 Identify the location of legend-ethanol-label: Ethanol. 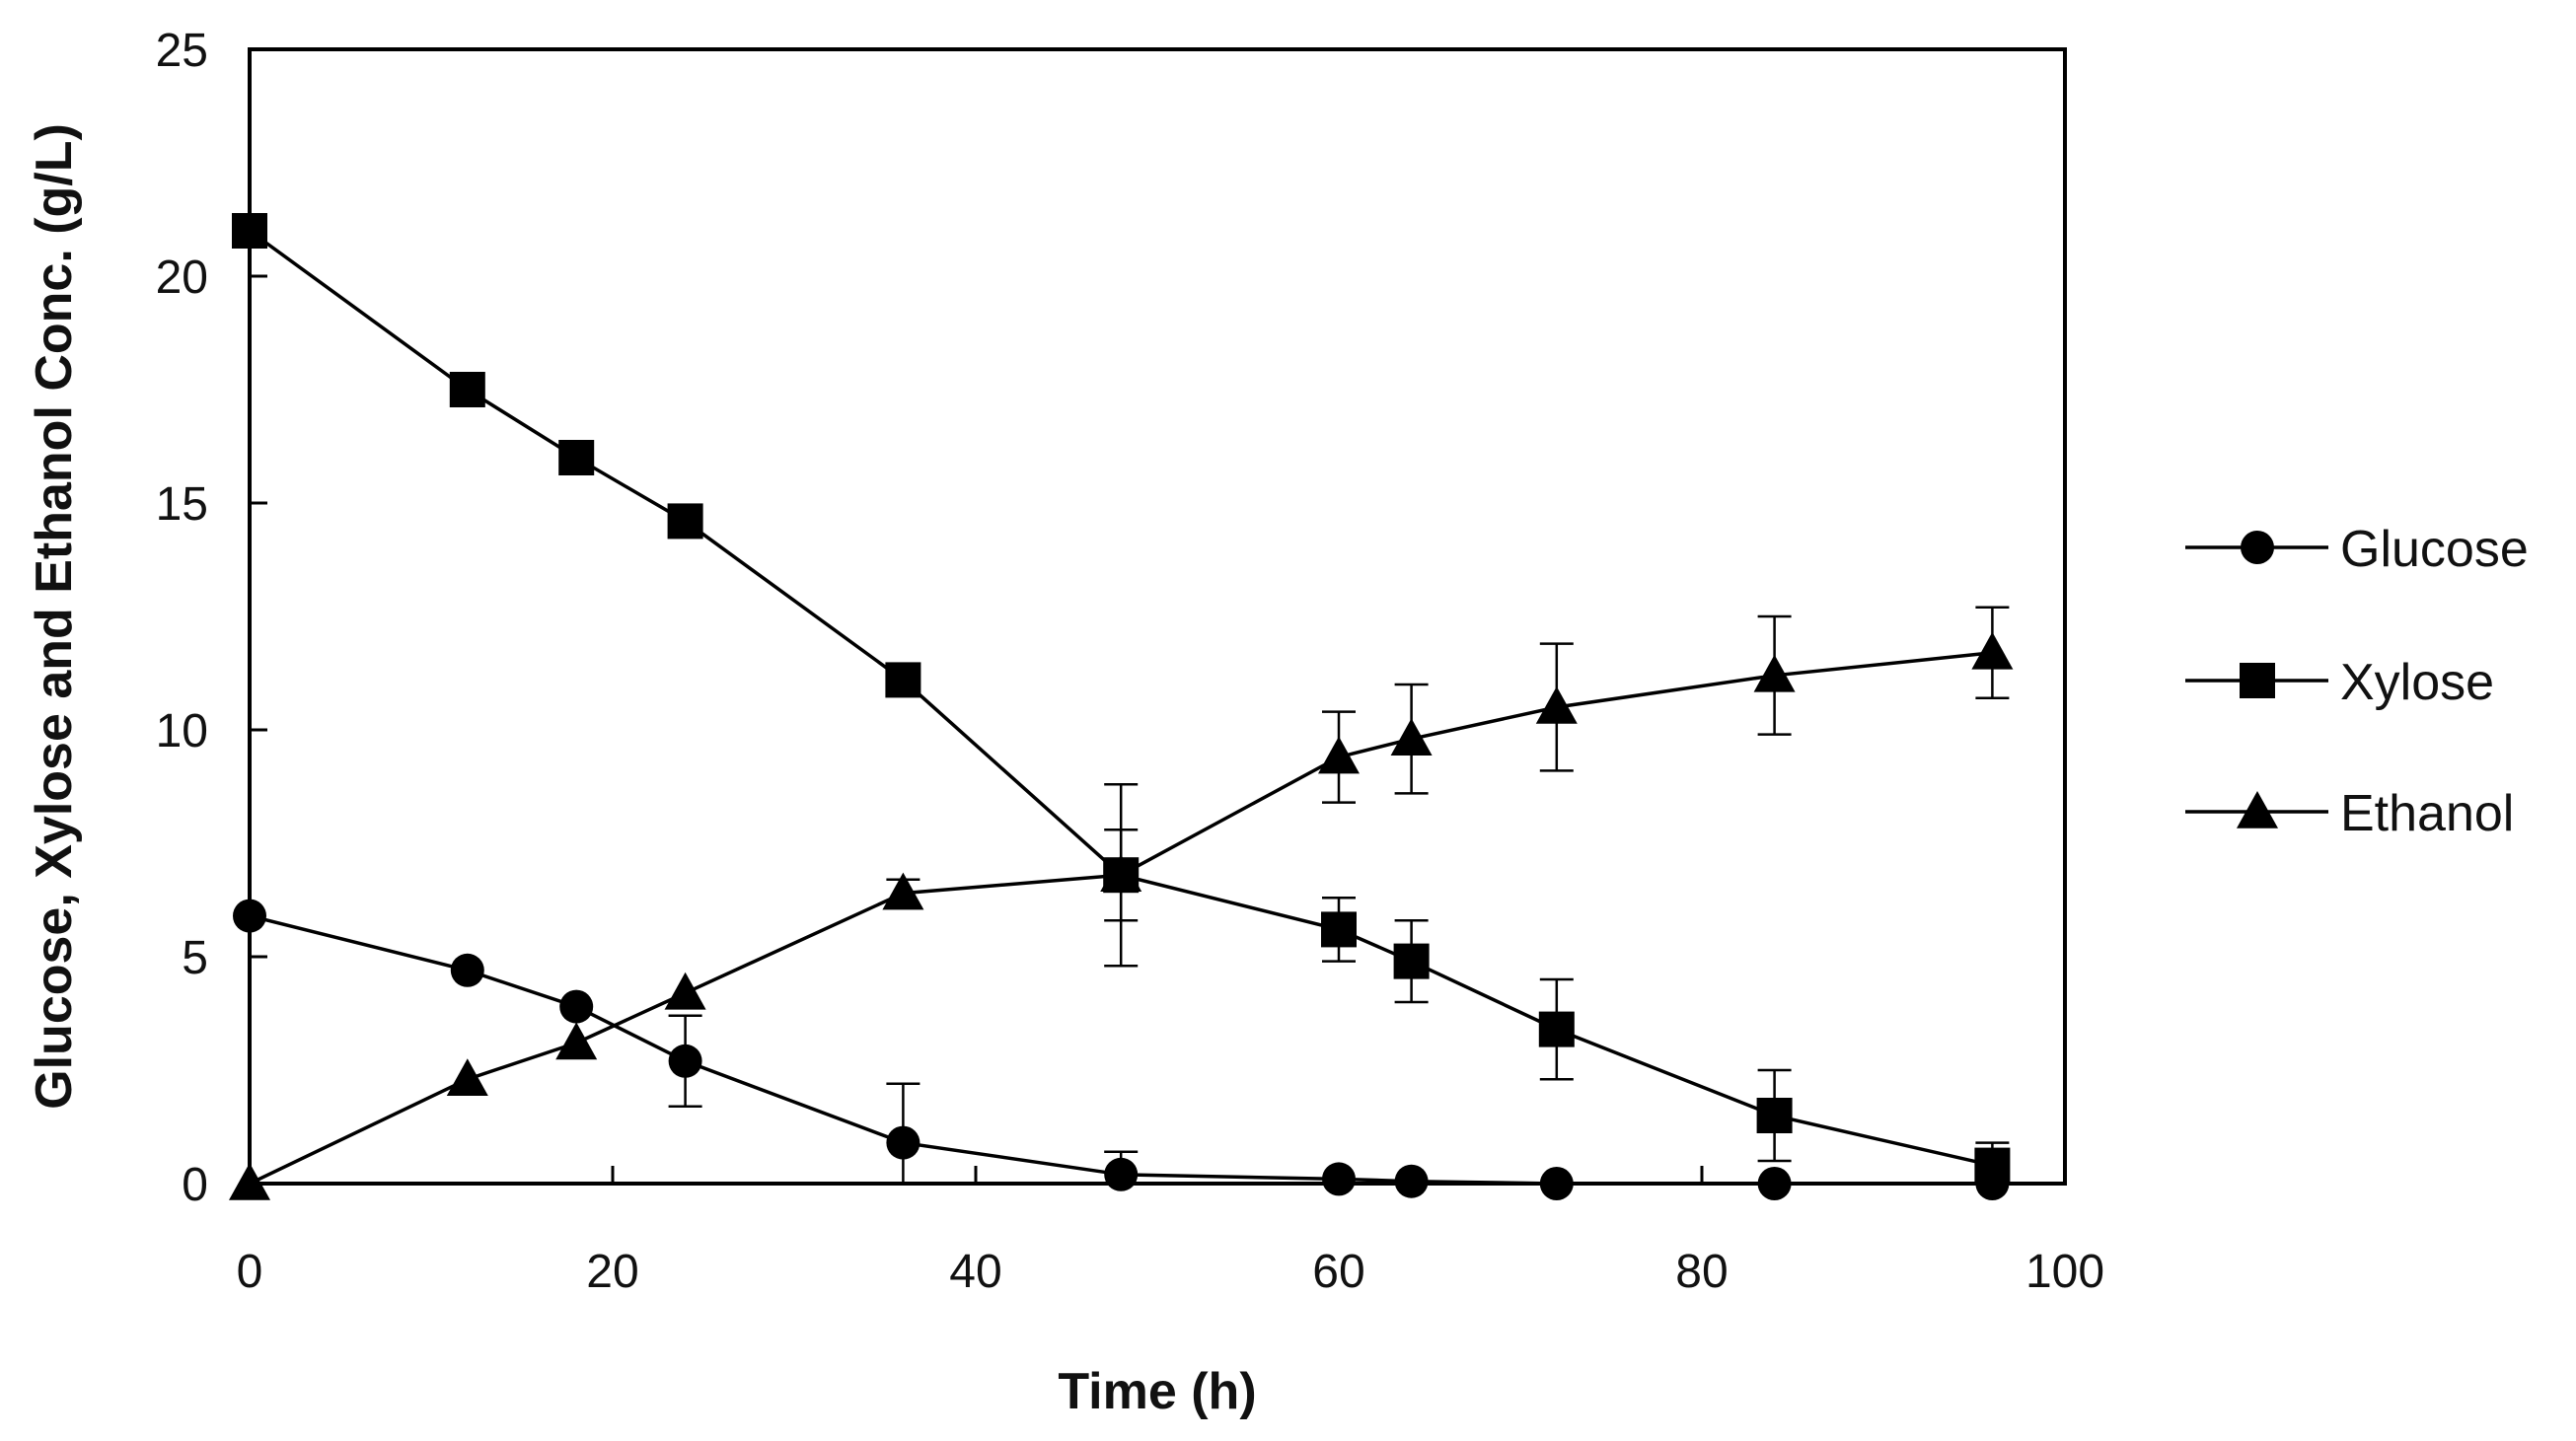
(2427, 813).